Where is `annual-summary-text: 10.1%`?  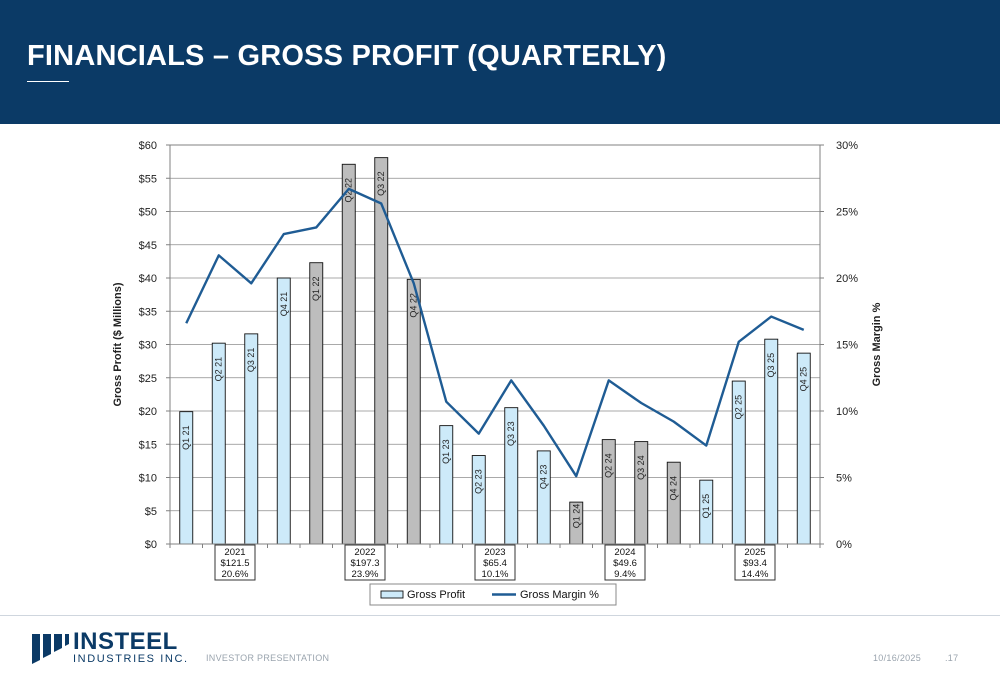
annual-summary-text: 10.1% is located at coordinates (495, 574).